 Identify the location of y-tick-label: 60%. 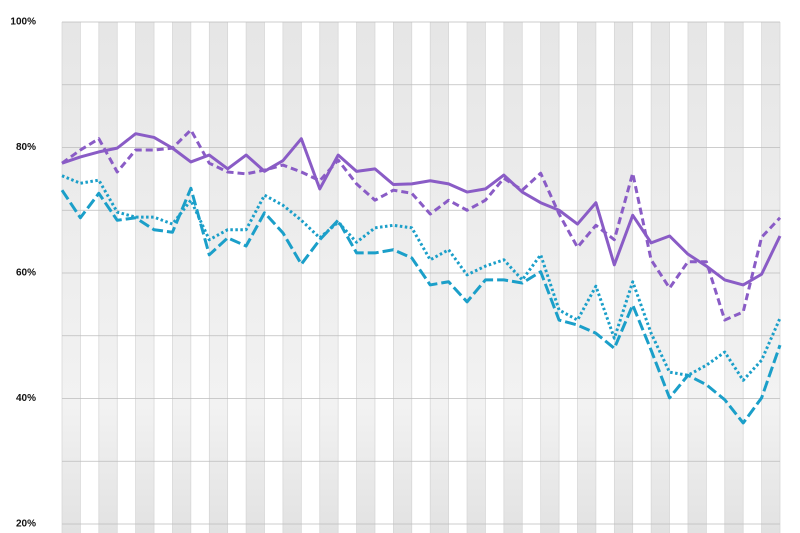
(26, 273).